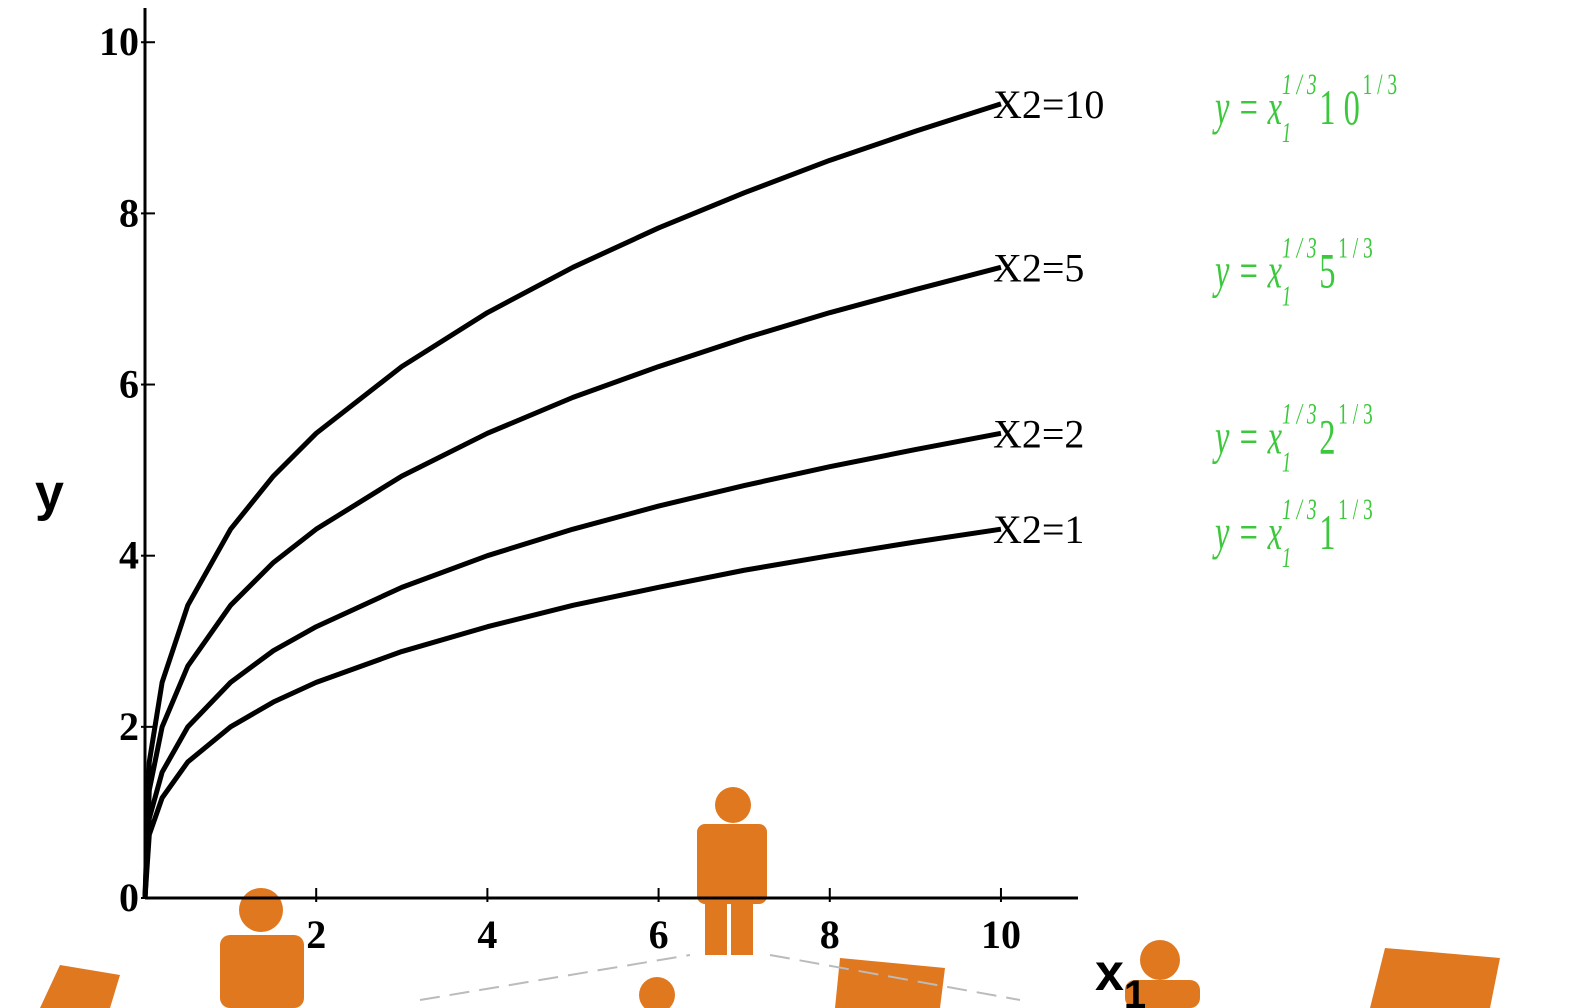  I want to click on x-axis-label: x1, so click(1120, 976).